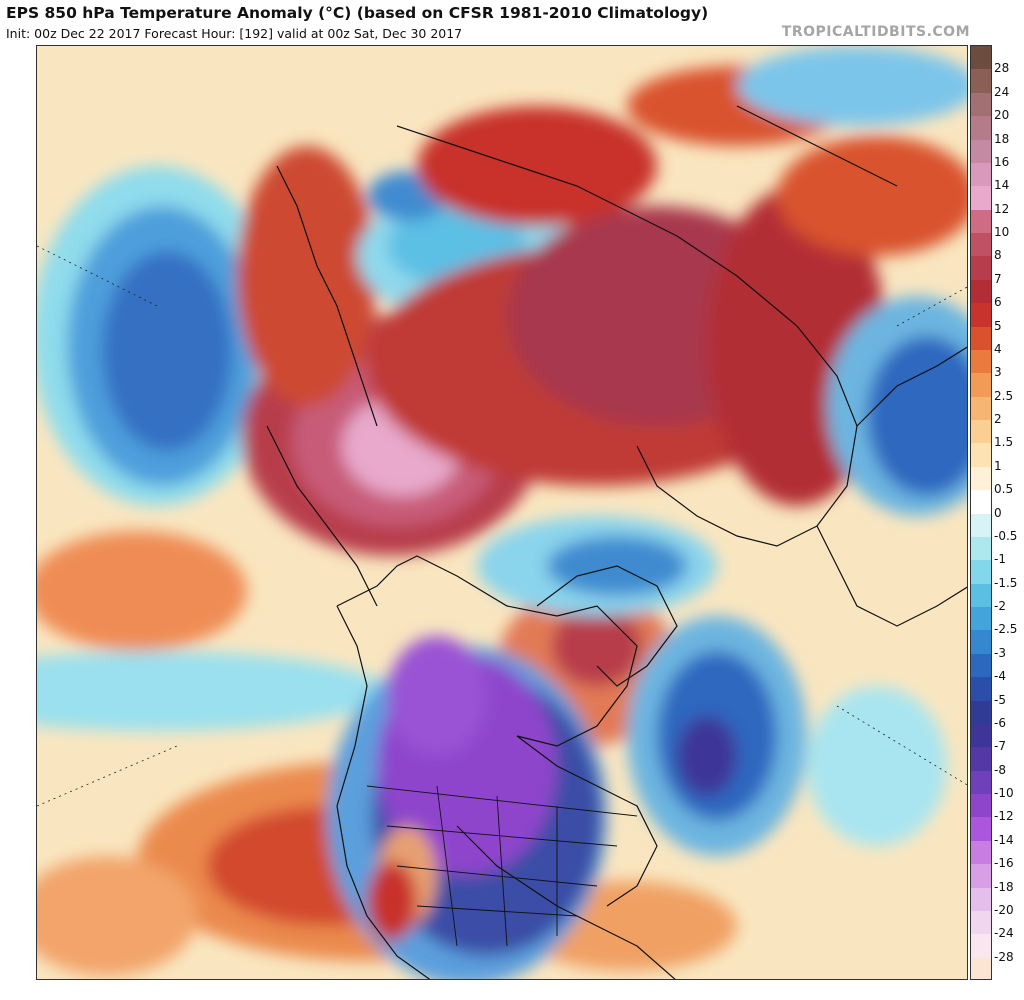 This screenshot has width=1024, height=1000. Describe the element at coordinates (1004, 863) in the screenshot. I see `colorbar-label: -16` at that location.